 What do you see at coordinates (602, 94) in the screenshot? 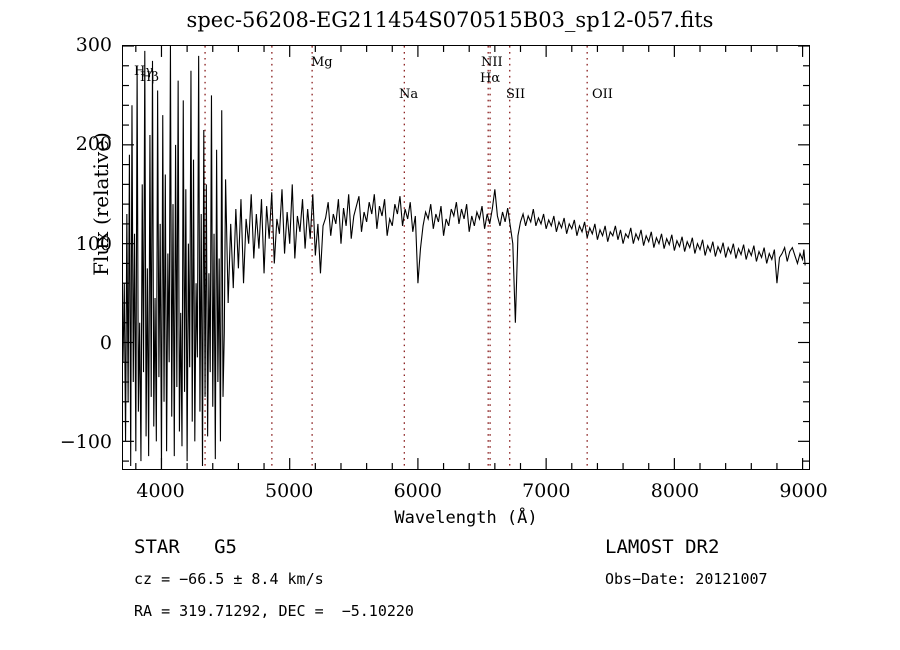
I see `line-label-oii: OII` at bounding box center [602, 94].